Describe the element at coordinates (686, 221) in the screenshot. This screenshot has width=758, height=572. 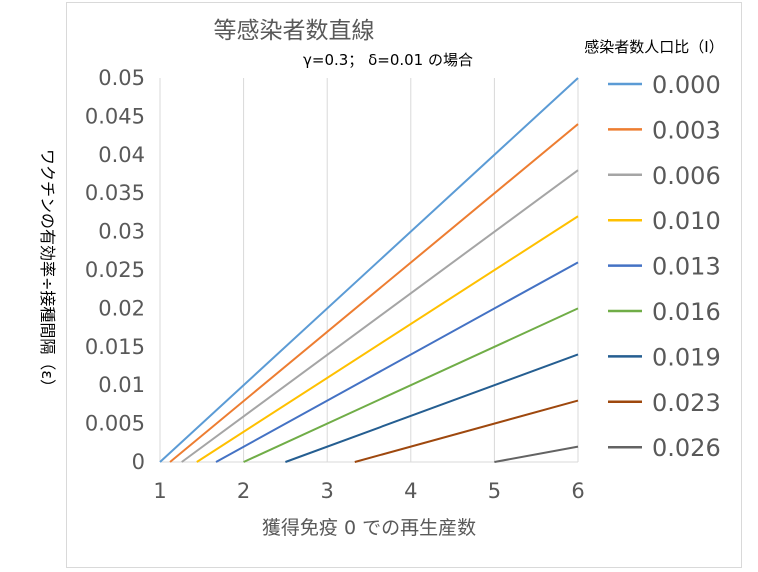
I see `legend-label-3: 0.010` at that location.